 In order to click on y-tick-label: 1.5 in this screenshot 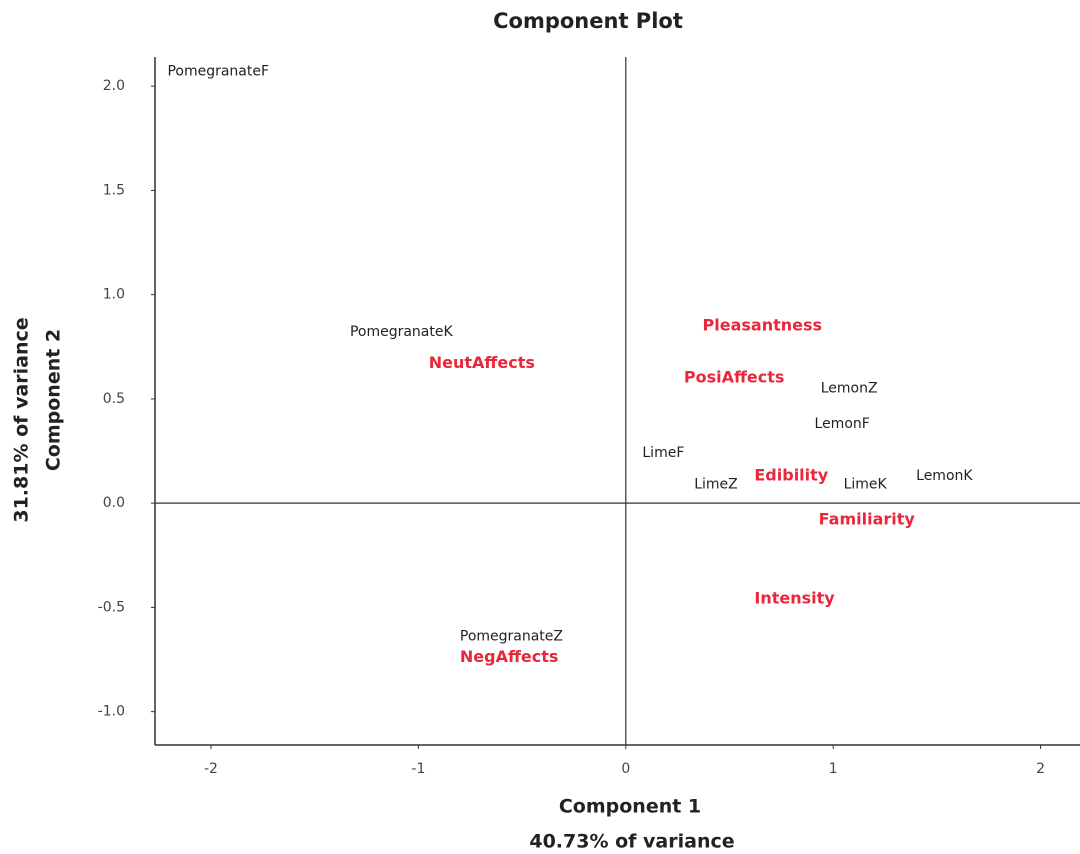, I will do `click(114, 190)`.